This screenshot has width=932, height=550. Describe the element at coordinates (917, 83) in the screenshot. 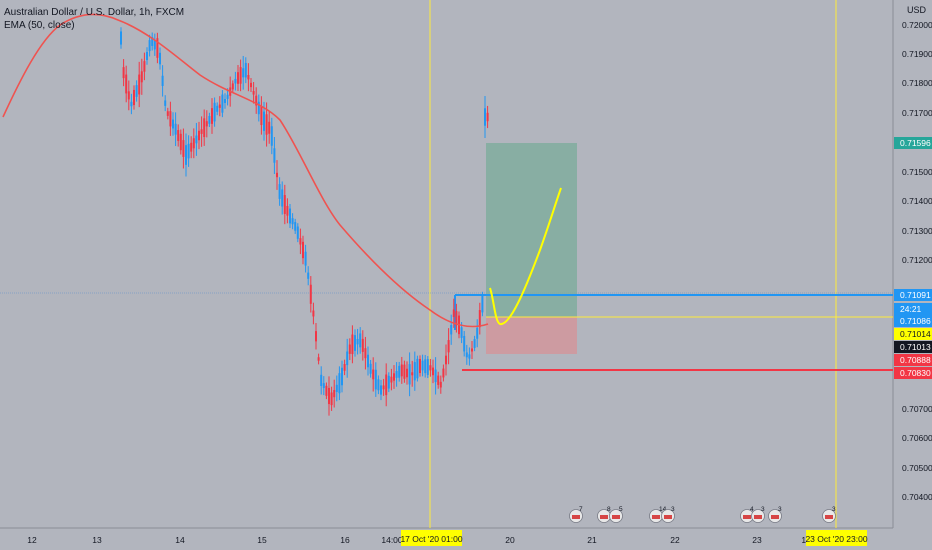

I see `price-tick-label: 0.71800` at that location.